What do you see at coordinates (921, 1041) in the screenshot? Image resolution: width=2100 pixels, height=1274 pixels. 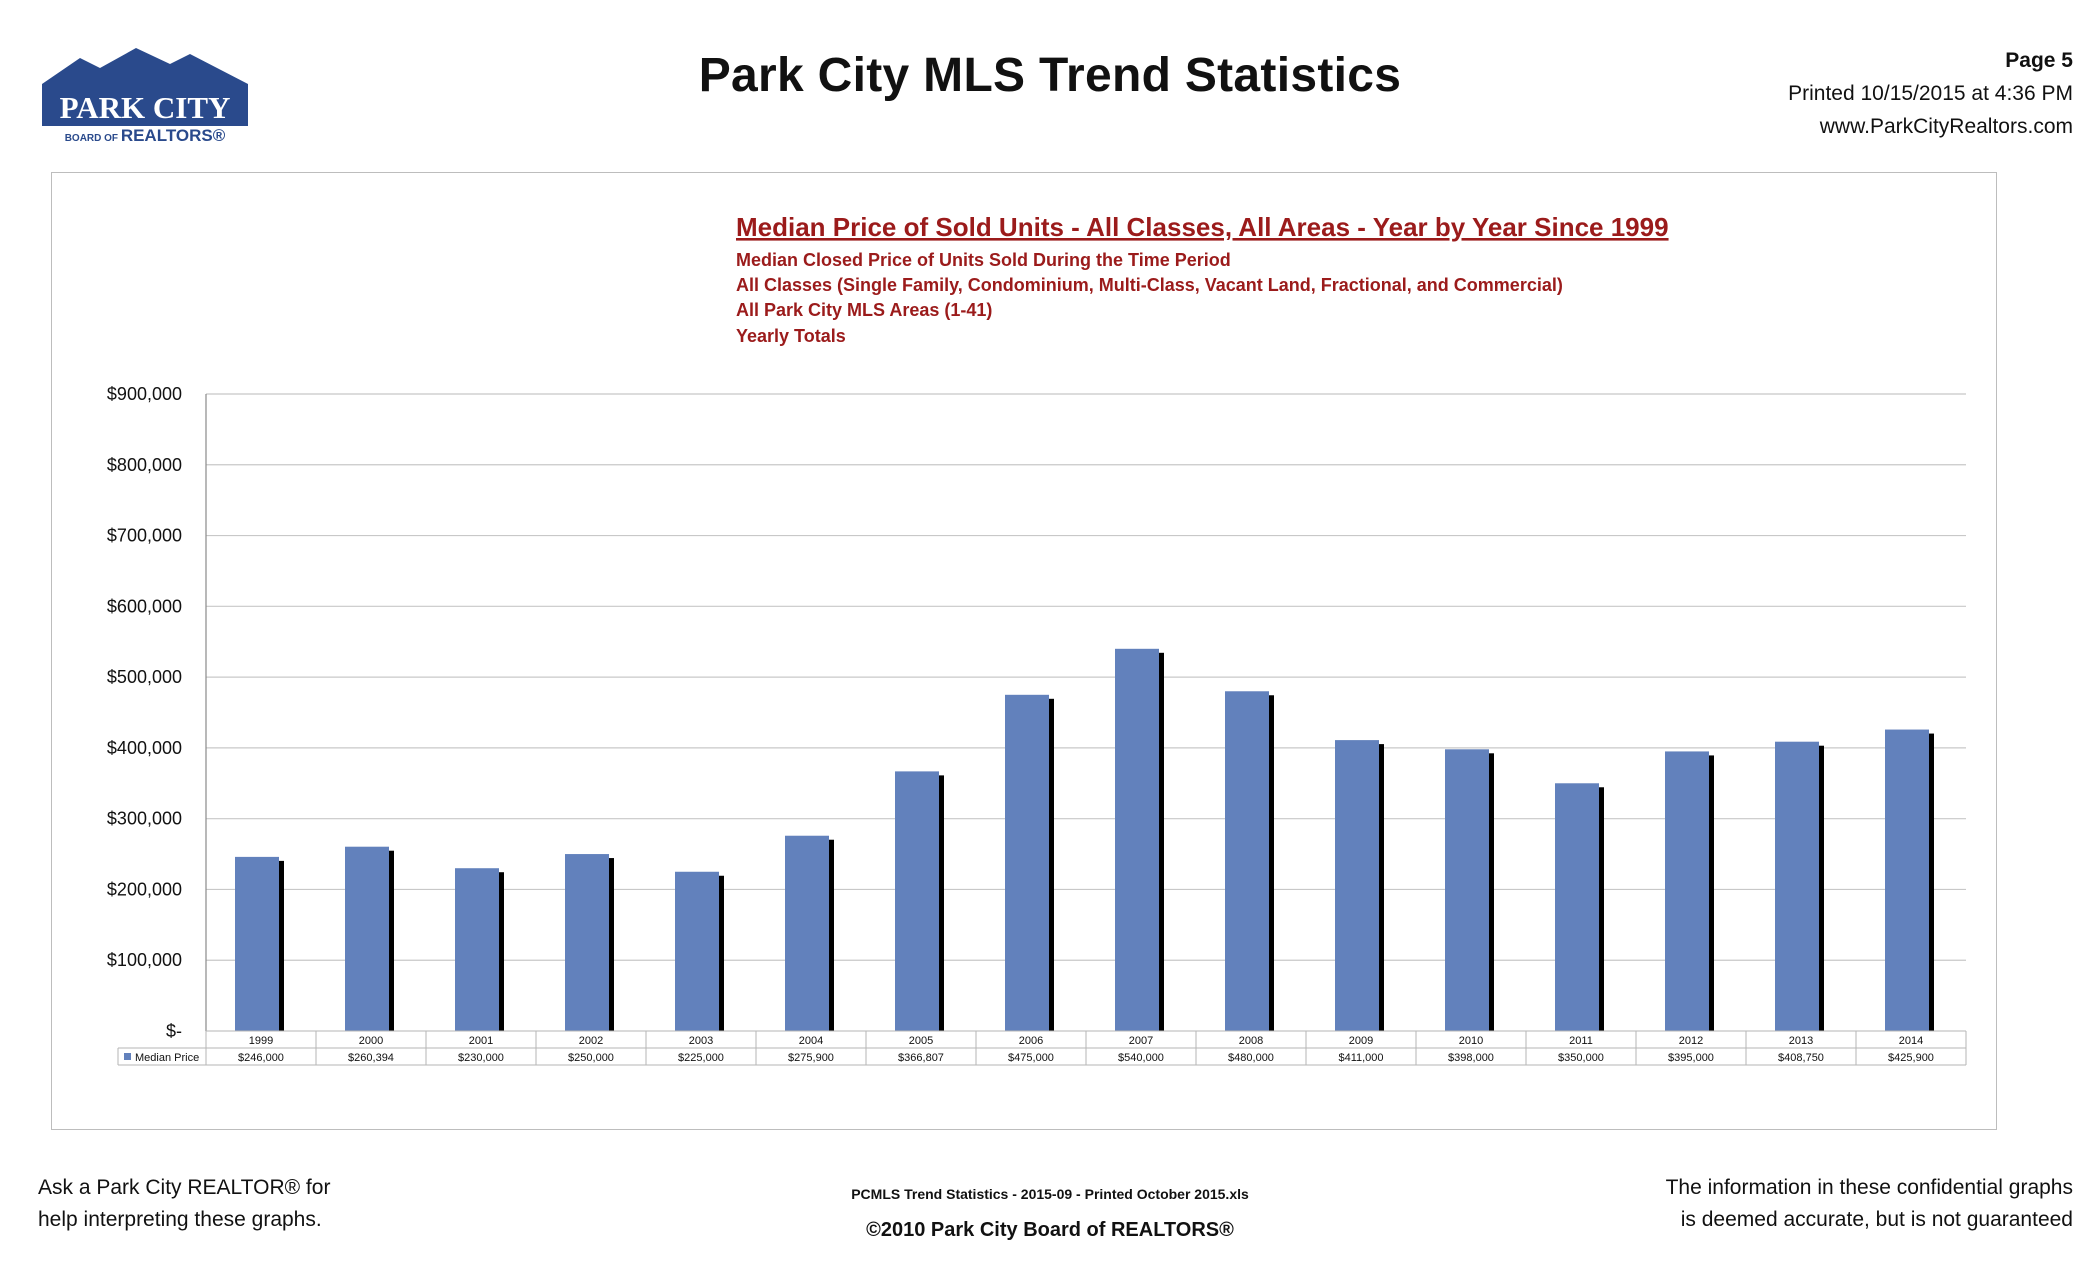 I see `x-tick-label: 2005` at bounding box center [921, 1041].